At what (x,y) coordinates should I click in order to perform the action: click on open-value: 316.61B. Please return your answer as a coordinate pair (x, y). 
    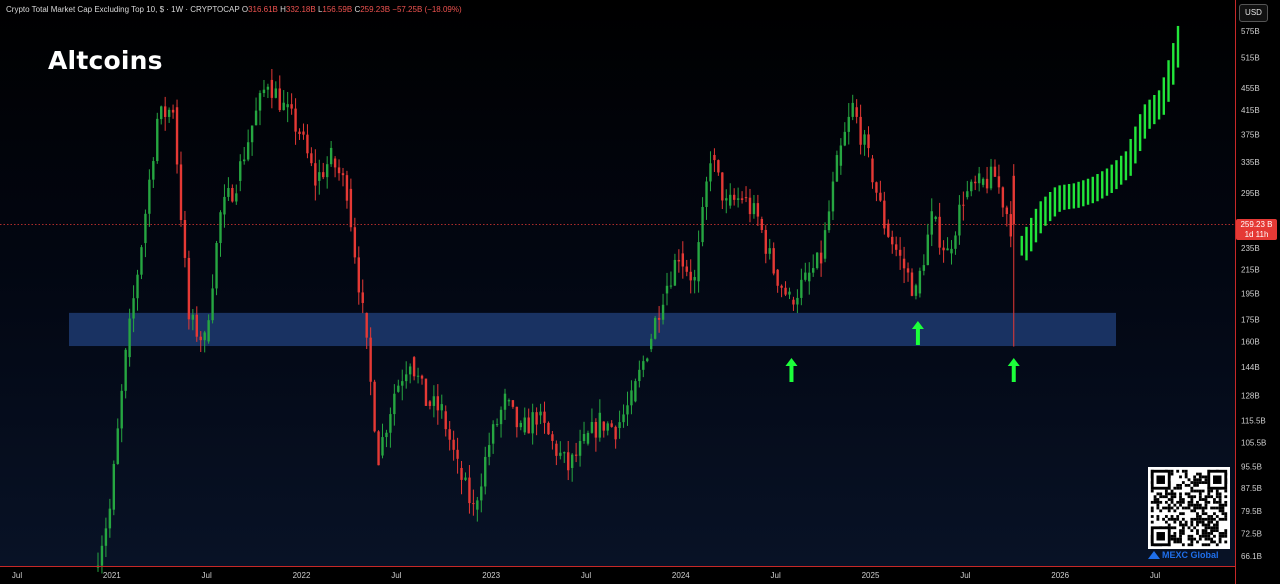
    Looking at the image, I should click on (263, 9).